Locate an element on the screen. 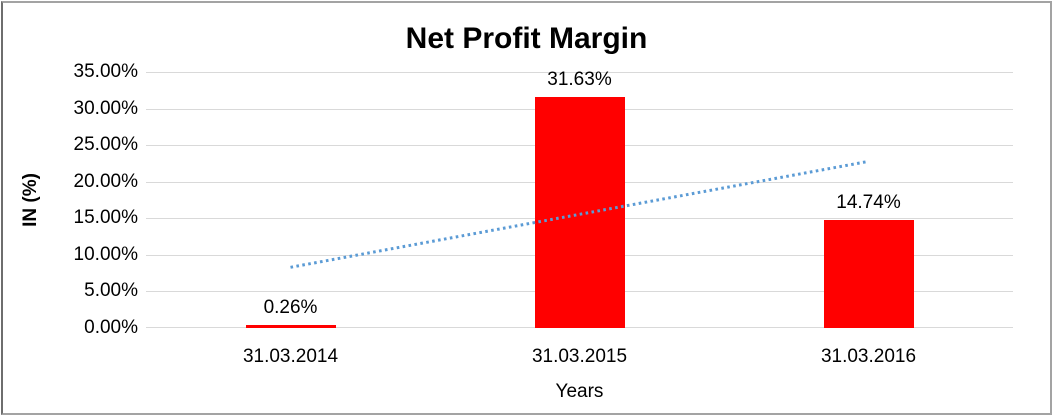 Image resolution: width=1053 pixels, height=416 pixels. y-tick-label: 5.00% is located at coordinates (111, 291).